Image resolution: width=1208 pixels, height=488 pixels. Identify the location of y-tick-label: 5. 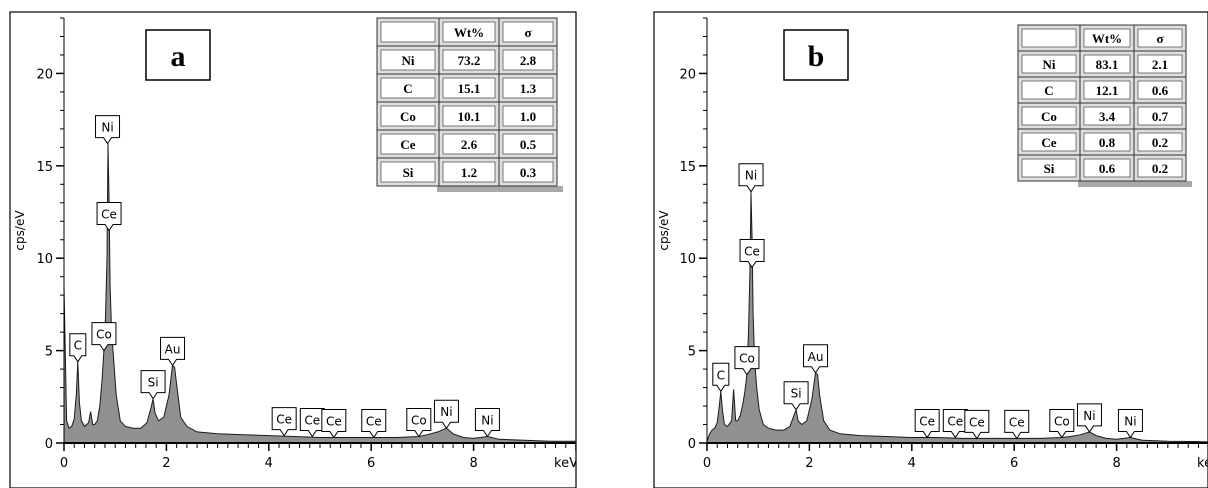
(692, 352).